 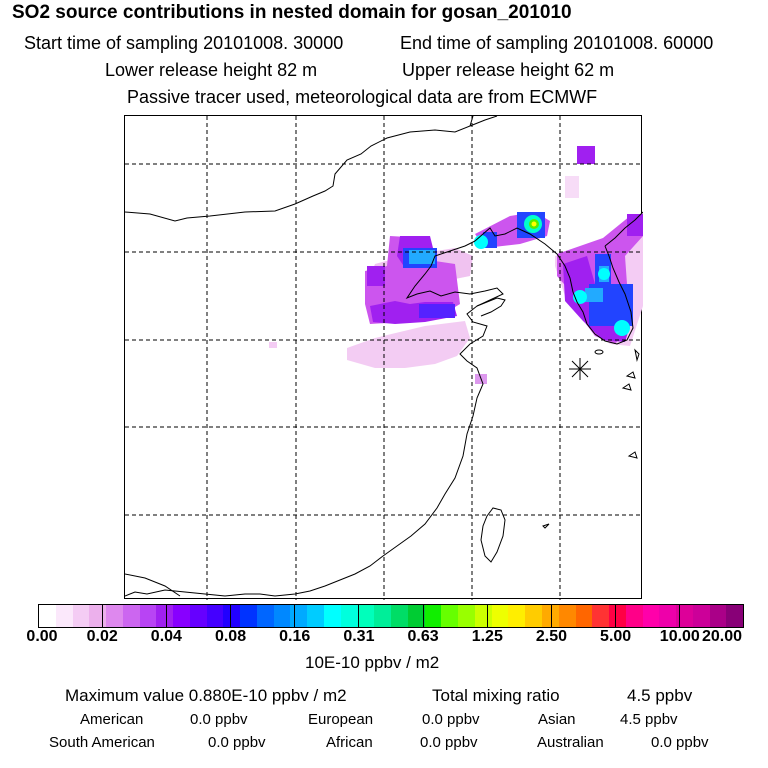 What do you see at coordinates (423, 636) in the screenshot?
I see `colorbar-tick-label-6: 0.63` at bounding box center [423, 636].